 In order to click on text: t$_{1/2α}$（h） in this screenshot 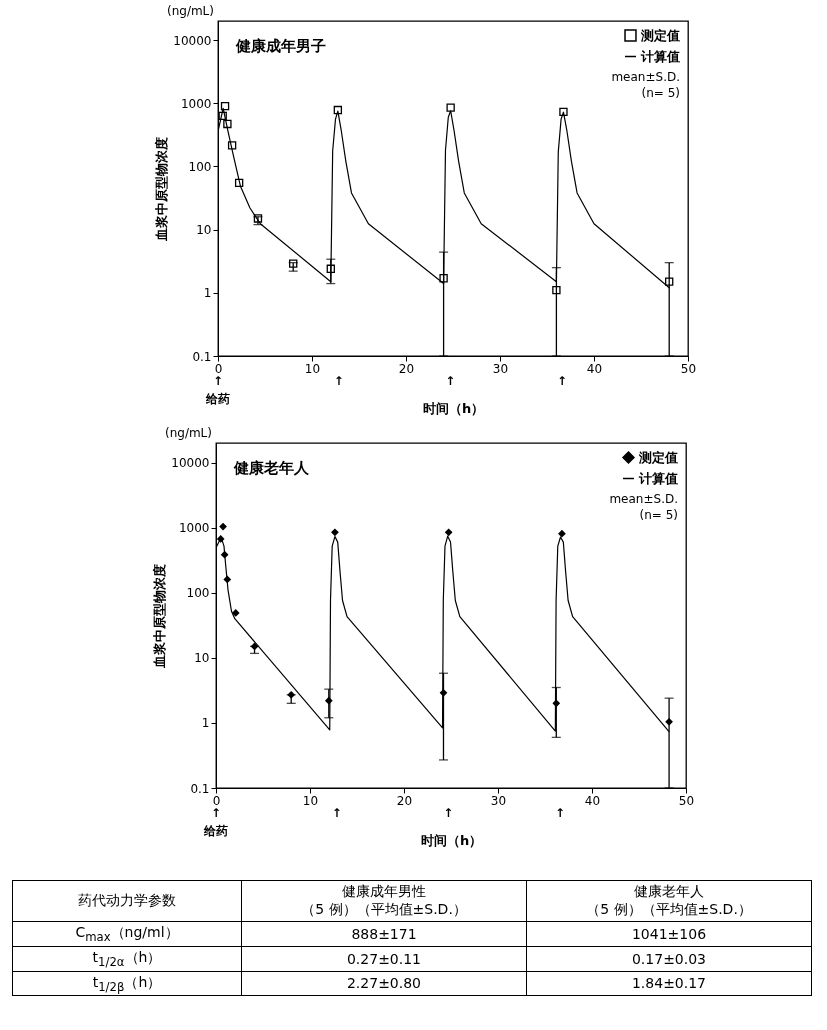, I will do `click(127, 958)`.